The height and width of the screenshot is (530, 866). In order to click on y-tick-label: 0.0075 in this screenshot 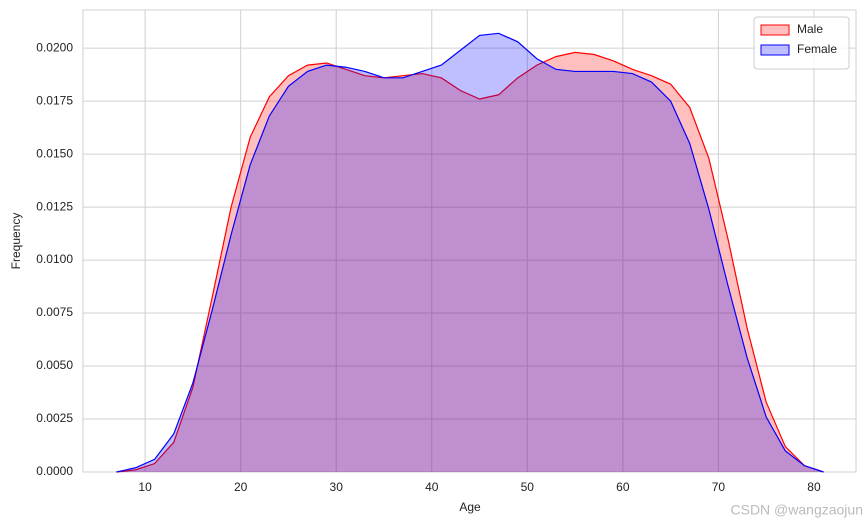, I will do `click(54, 312)`.